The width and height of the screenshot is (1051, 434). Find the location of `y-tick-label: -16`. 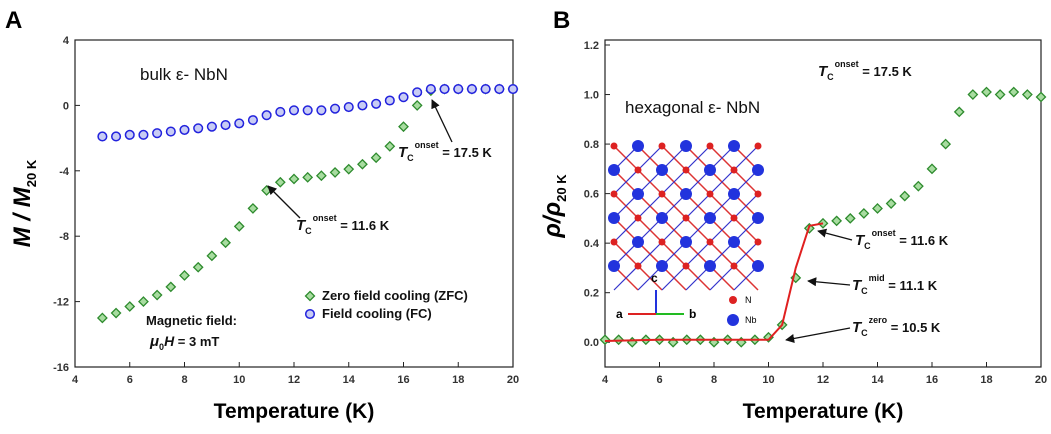

y-tick-label: -16 is located at coordinates (61, 368).